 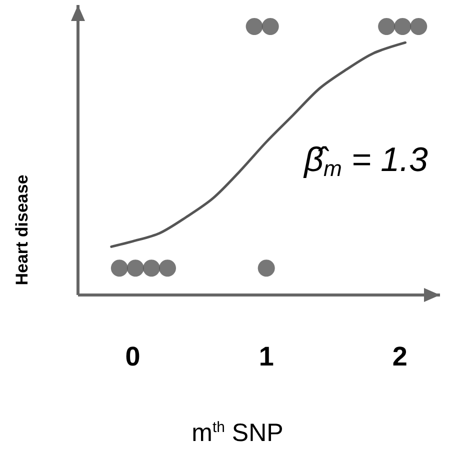 I want to click on x-tick-label: 1, so click(x=266, y=357).